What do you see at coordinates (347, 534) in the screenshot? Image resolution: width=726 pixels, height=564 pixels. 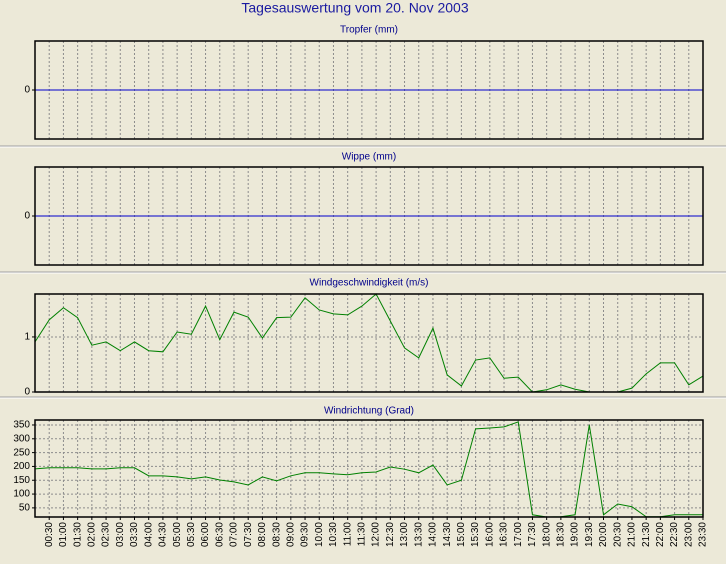 I see `x-tick-label: 11:00` at bounding box center [347, 534].